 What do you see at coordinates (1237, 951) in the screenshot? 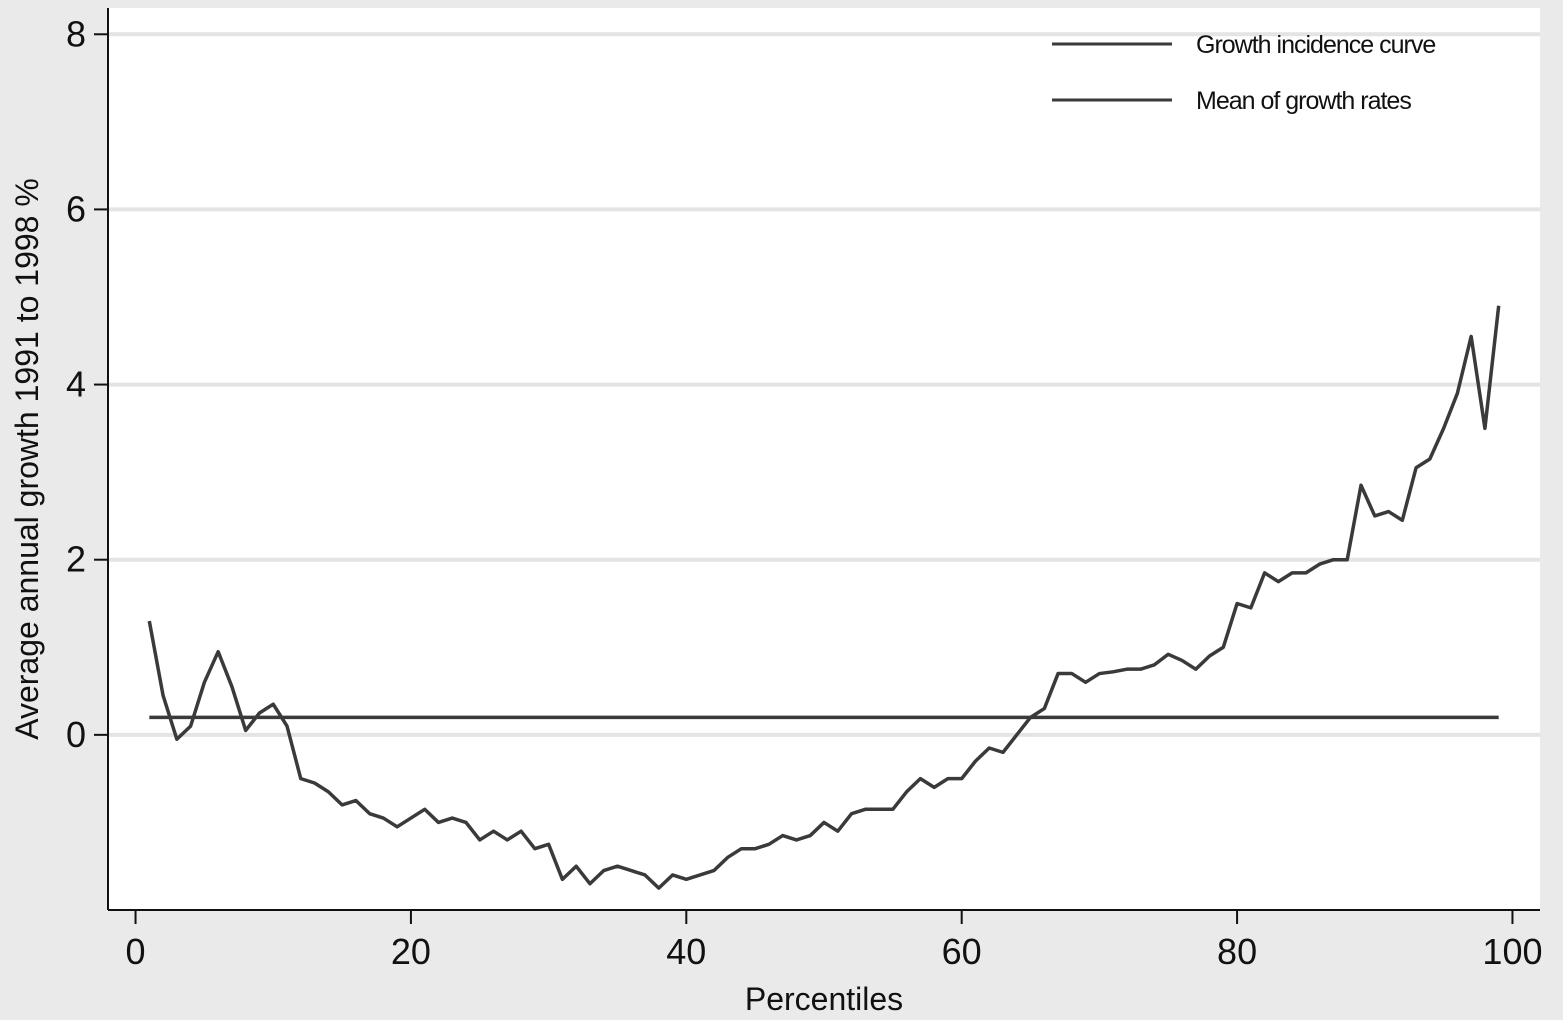
I see `x-tick-label: 80` at bounding box center [1237, 951].